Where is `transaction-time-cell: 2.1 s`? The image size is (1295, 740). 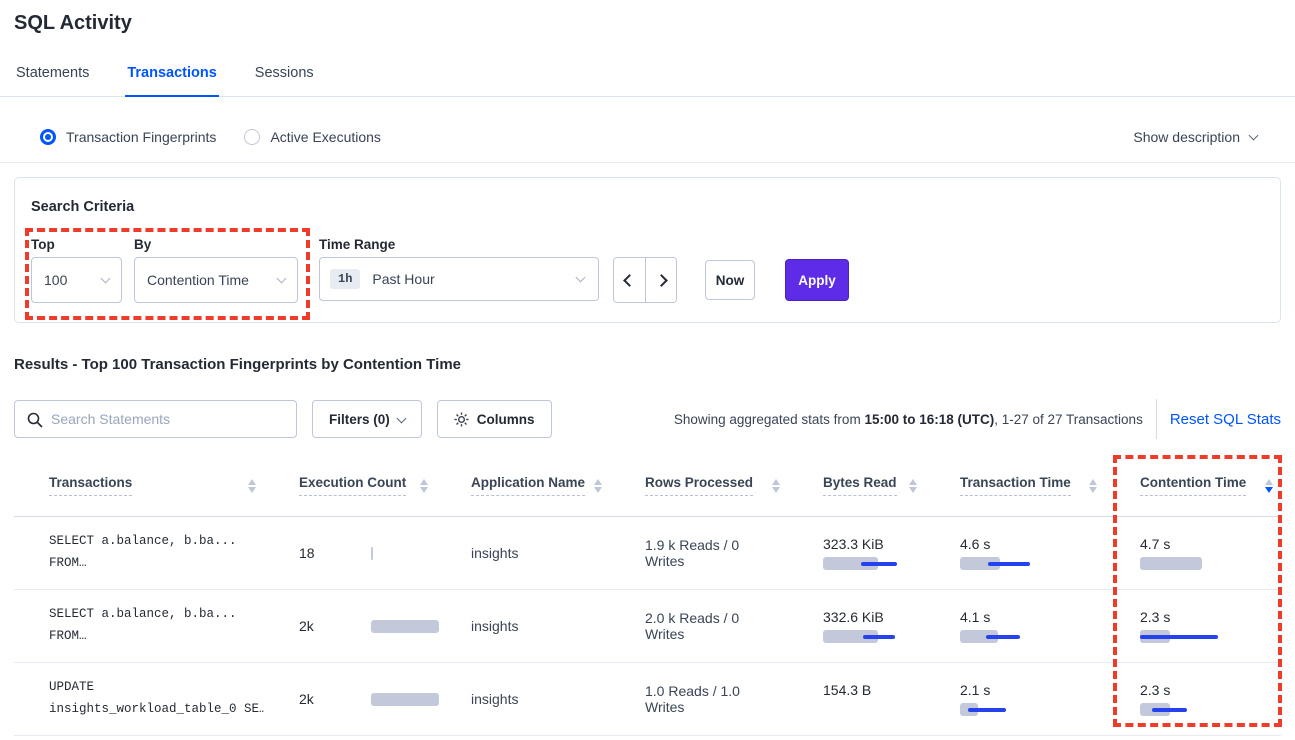
transaction-time-cell: 2.1 s is located at coordinates (1015, 699).